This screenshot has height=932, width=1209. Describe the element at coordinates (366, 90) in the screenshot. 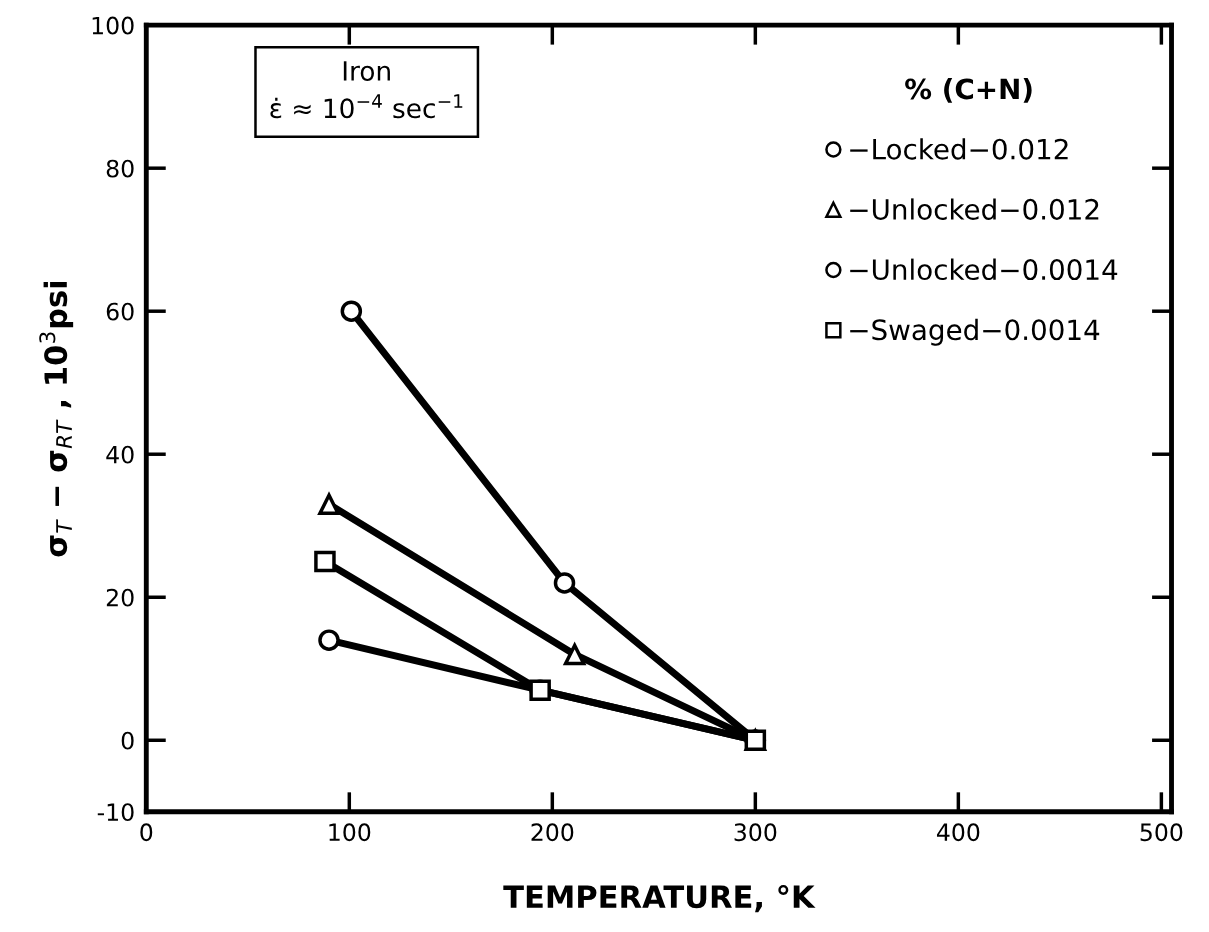

I see `annotation: Iron ε̇ ≈ 10$^{−4}$ sec$^{−1}$` at that location.